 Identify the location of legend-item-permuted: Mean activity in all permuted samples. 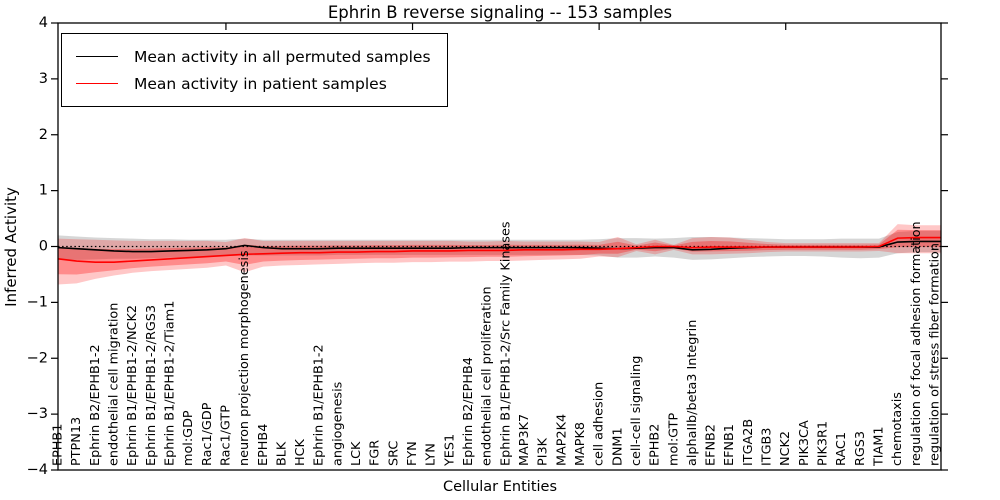
(253, 56).